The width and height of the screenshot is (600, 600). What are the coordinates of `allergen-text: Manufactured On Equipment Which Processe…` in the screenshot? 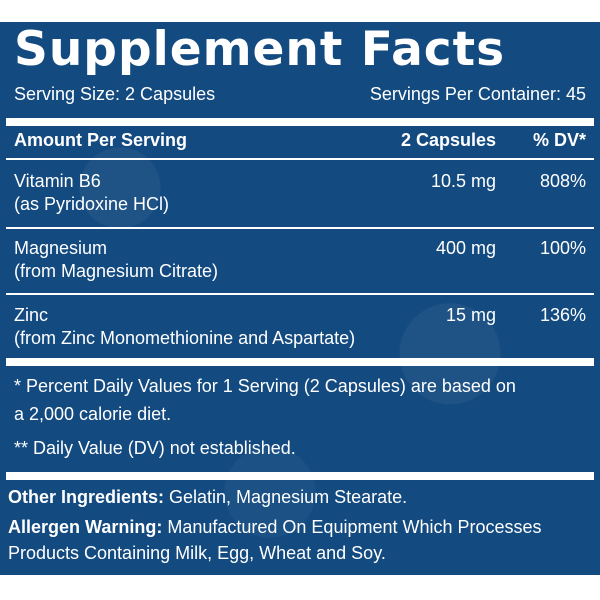 It's located at (352, 527).